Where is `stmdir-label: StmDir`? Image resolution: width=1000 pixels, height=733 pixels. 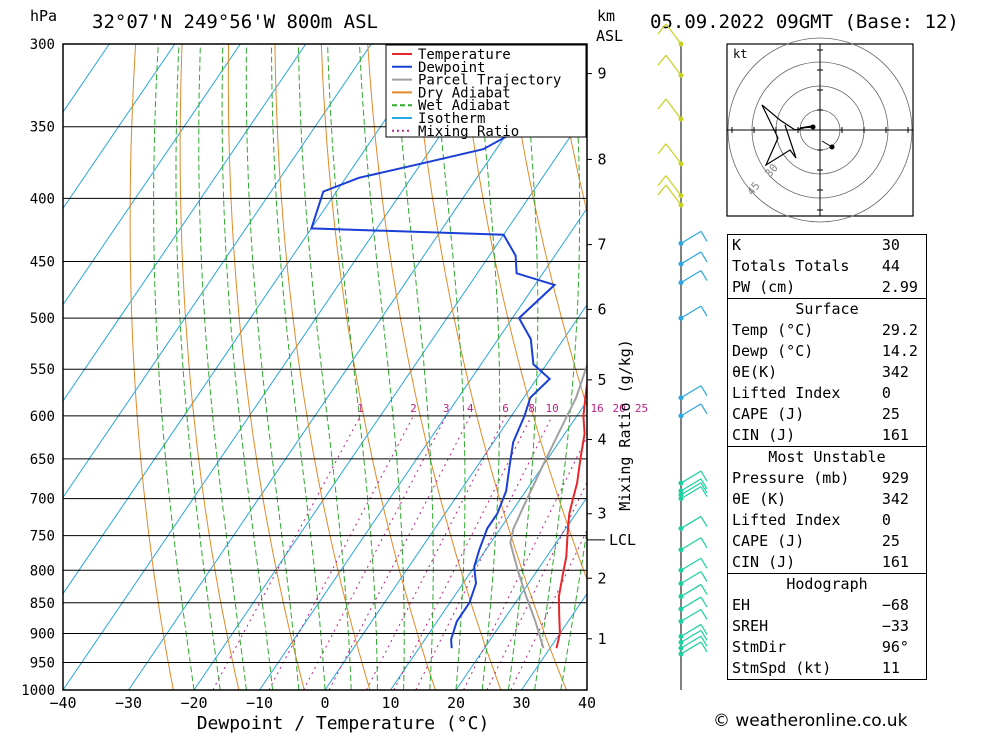 stmdir-label: StmDir is located at coordinates (759, 647).